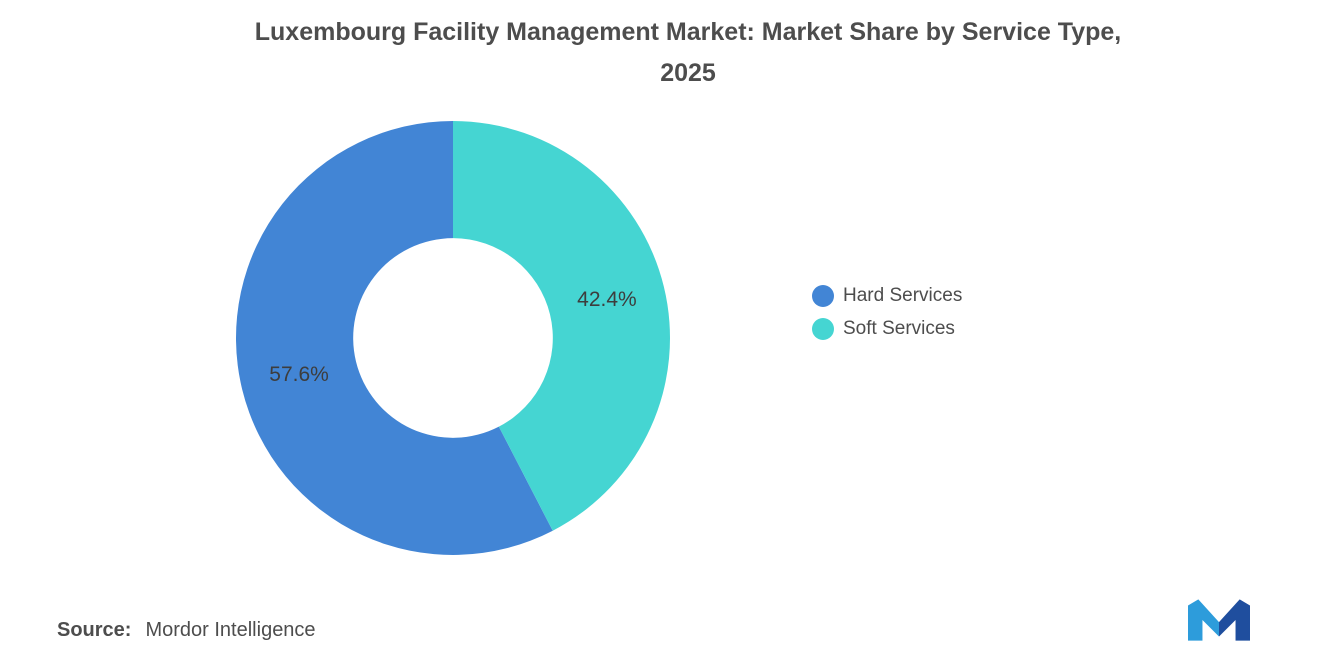 This screenshot has width=1320, height=665. What do you see at coordinates (94, 630) in the screenshot?
I see `source-prefix: Source:` at bounding box center [94, 630].